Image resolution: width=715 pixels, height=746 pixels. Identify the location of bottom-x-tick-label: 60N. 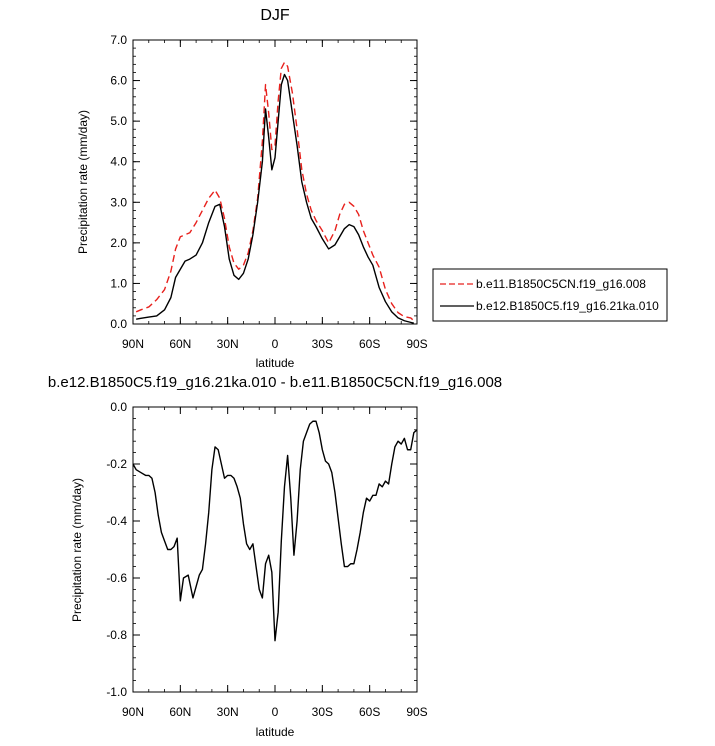
(180, 712).